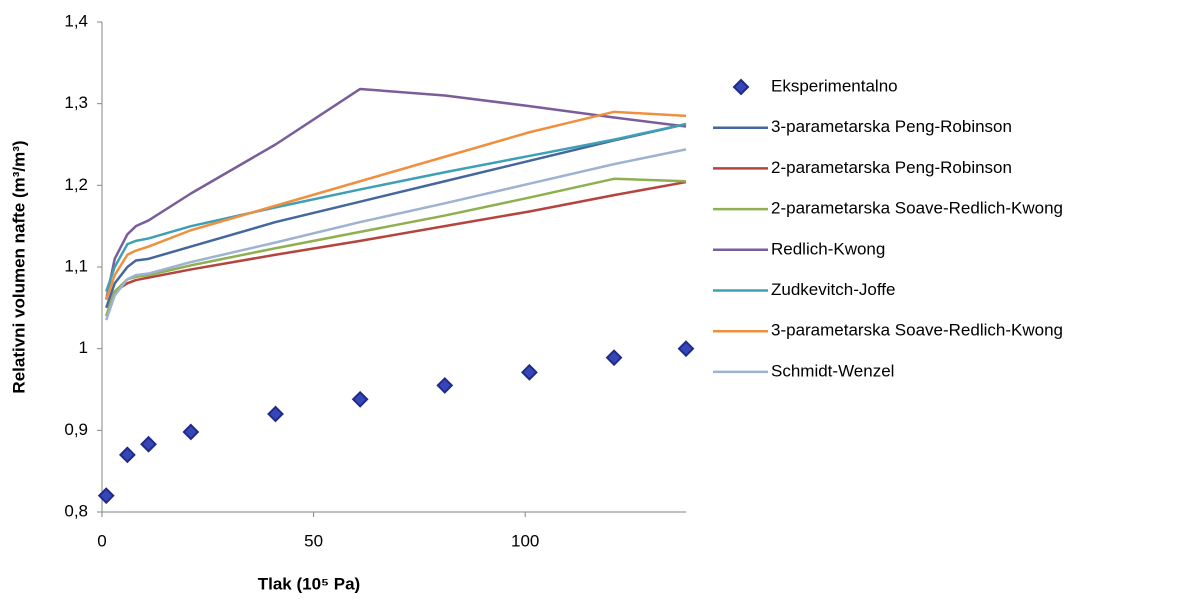 The image size is (1187, 606). Describe the element at coordinates (101, 540) in the screenshot. I see `x-tick-label: 0` at that location.